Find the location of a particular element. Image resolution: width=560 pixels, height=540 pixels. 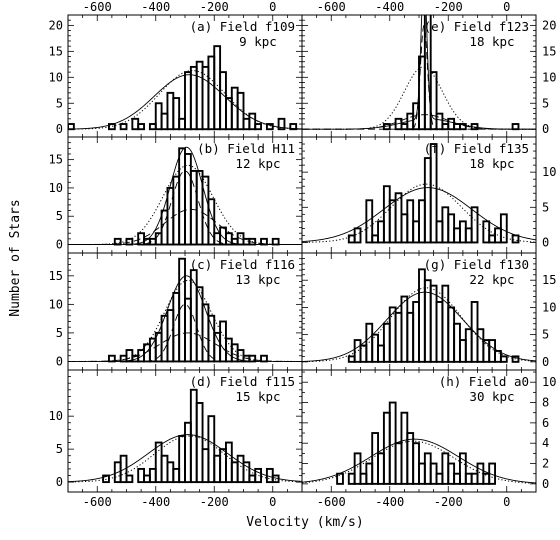

panel-label-field: (d) Field f115 is located at coordinates (242, 381).